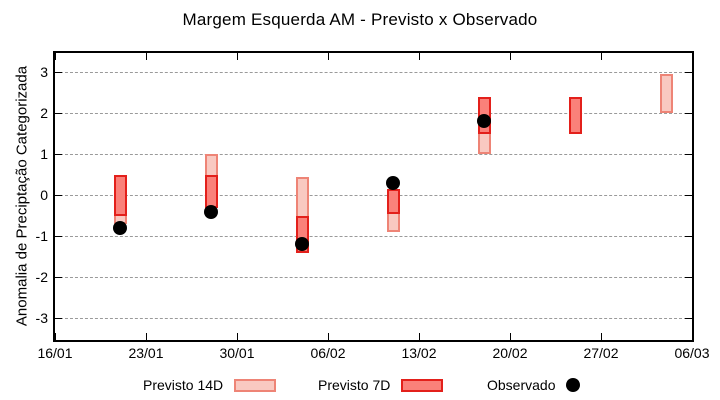 The image size is (720, 400). Describe the element at coordinates (44, 113) in the screenshot. I see `y-tick-label: 2` at that location.